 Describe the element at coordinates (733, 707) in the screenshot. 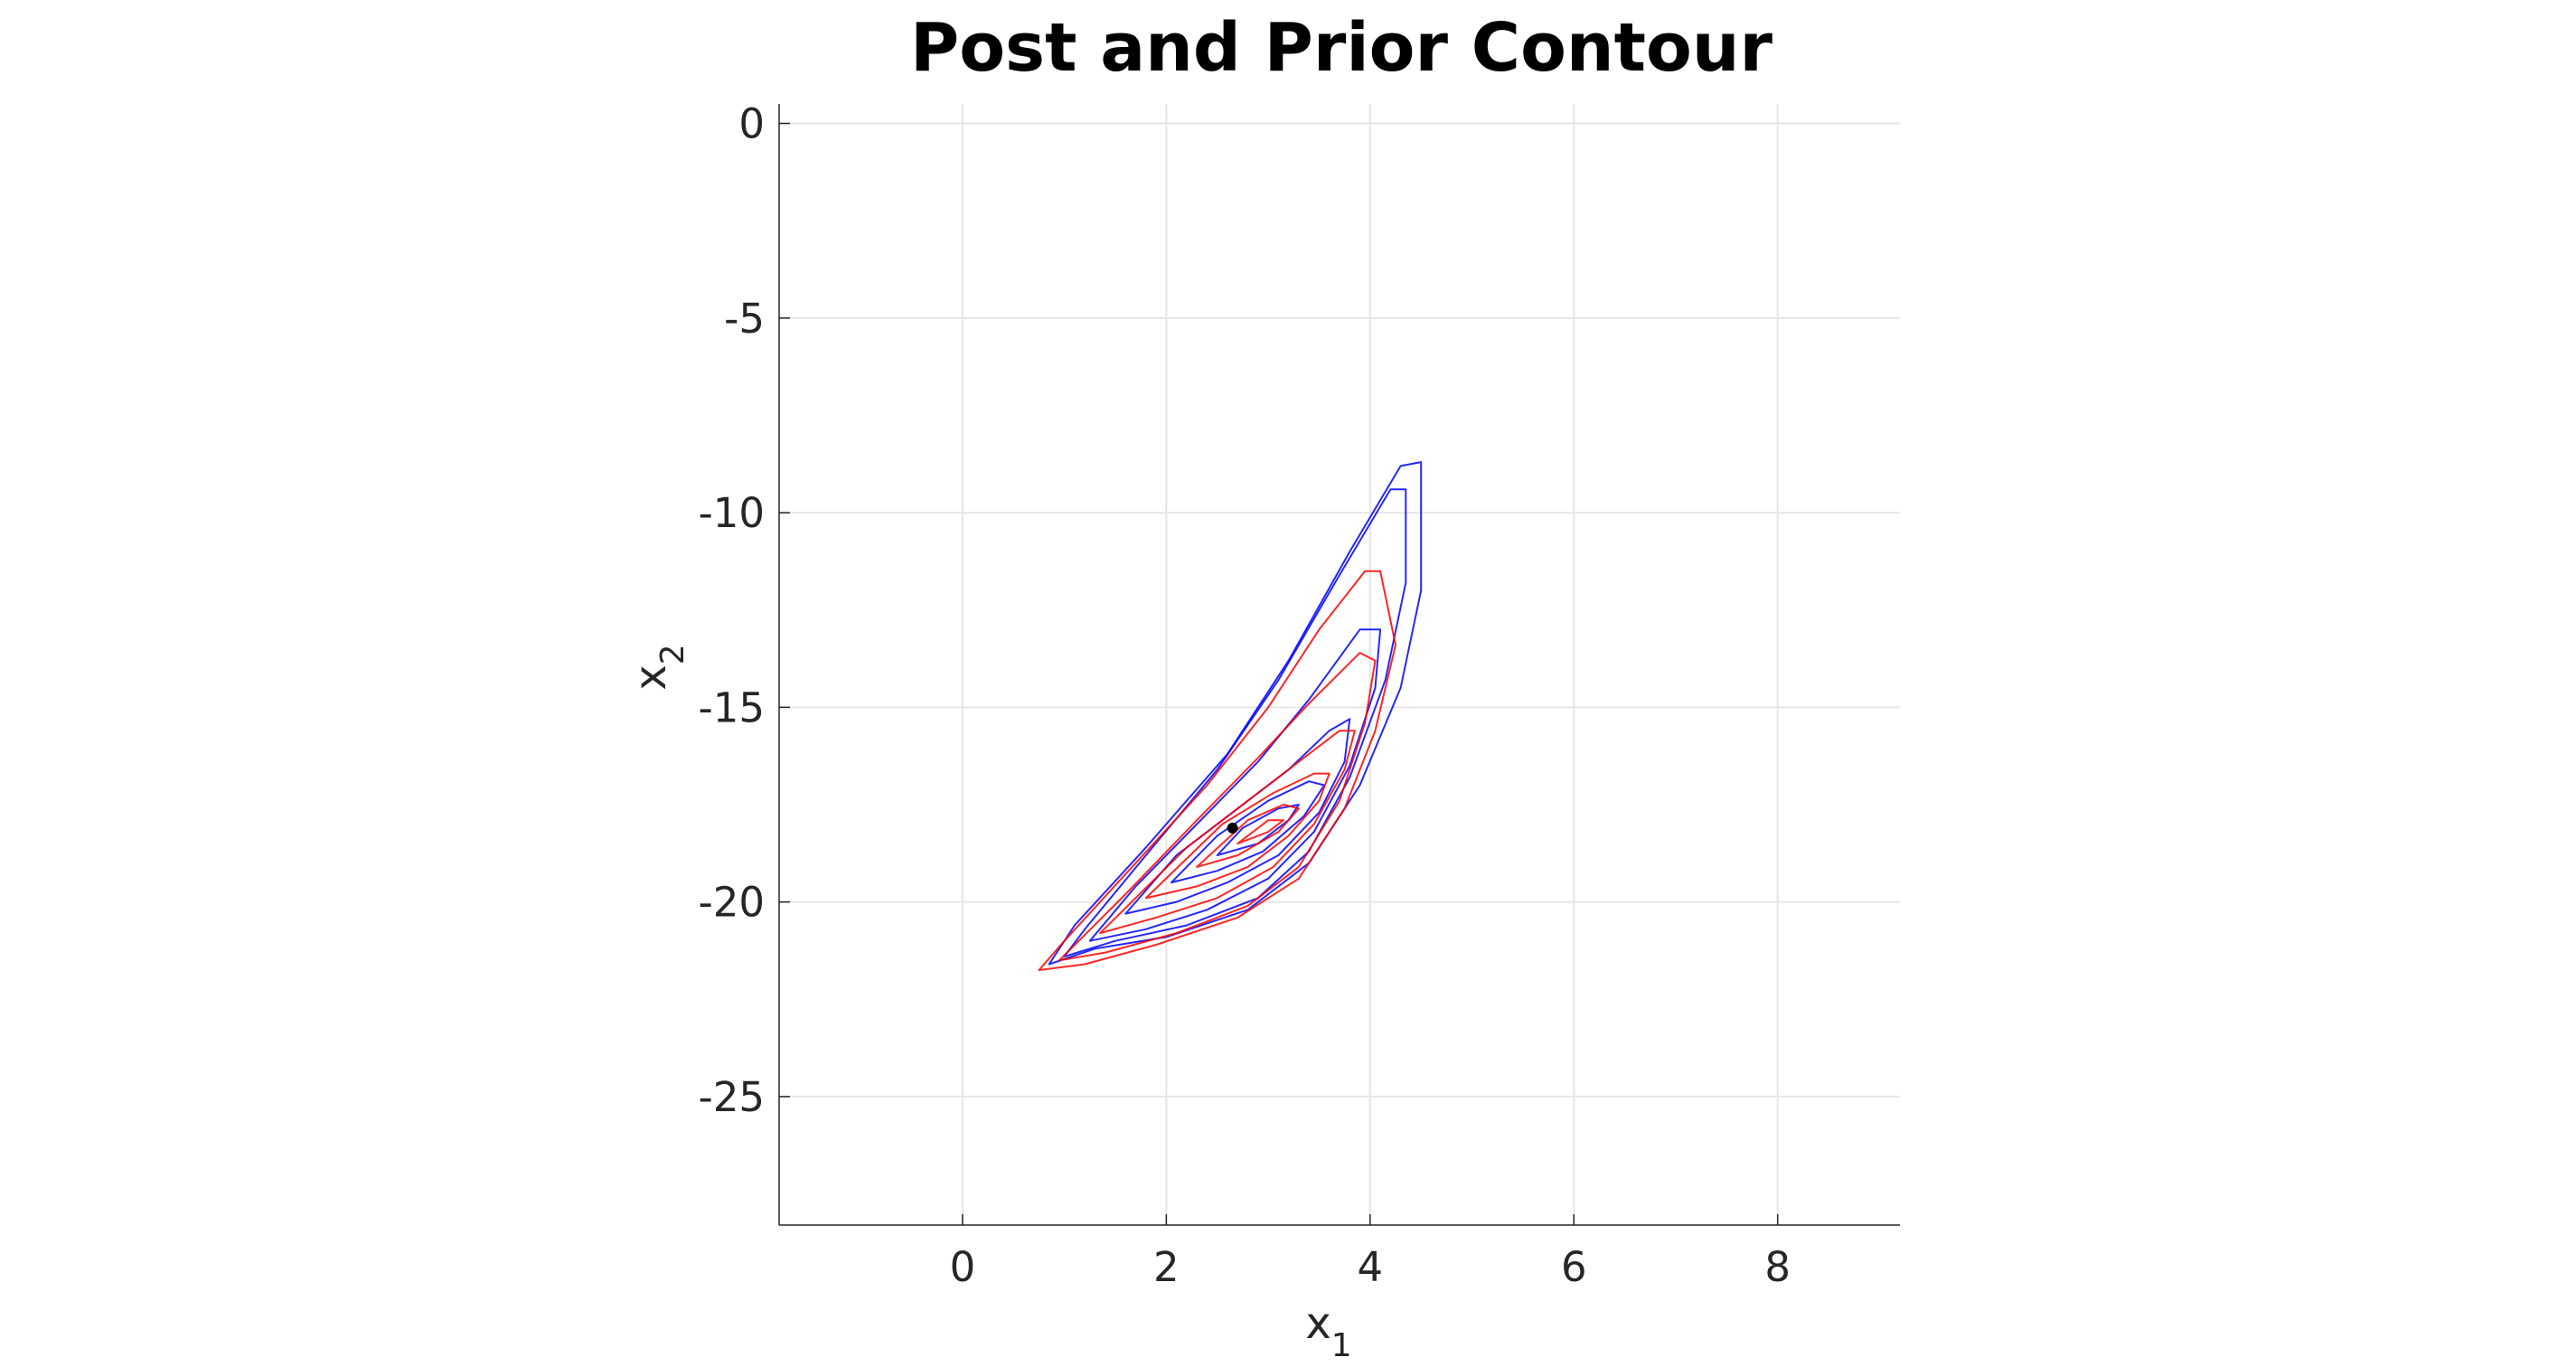

I see `y-tick-label: -15` at that location.